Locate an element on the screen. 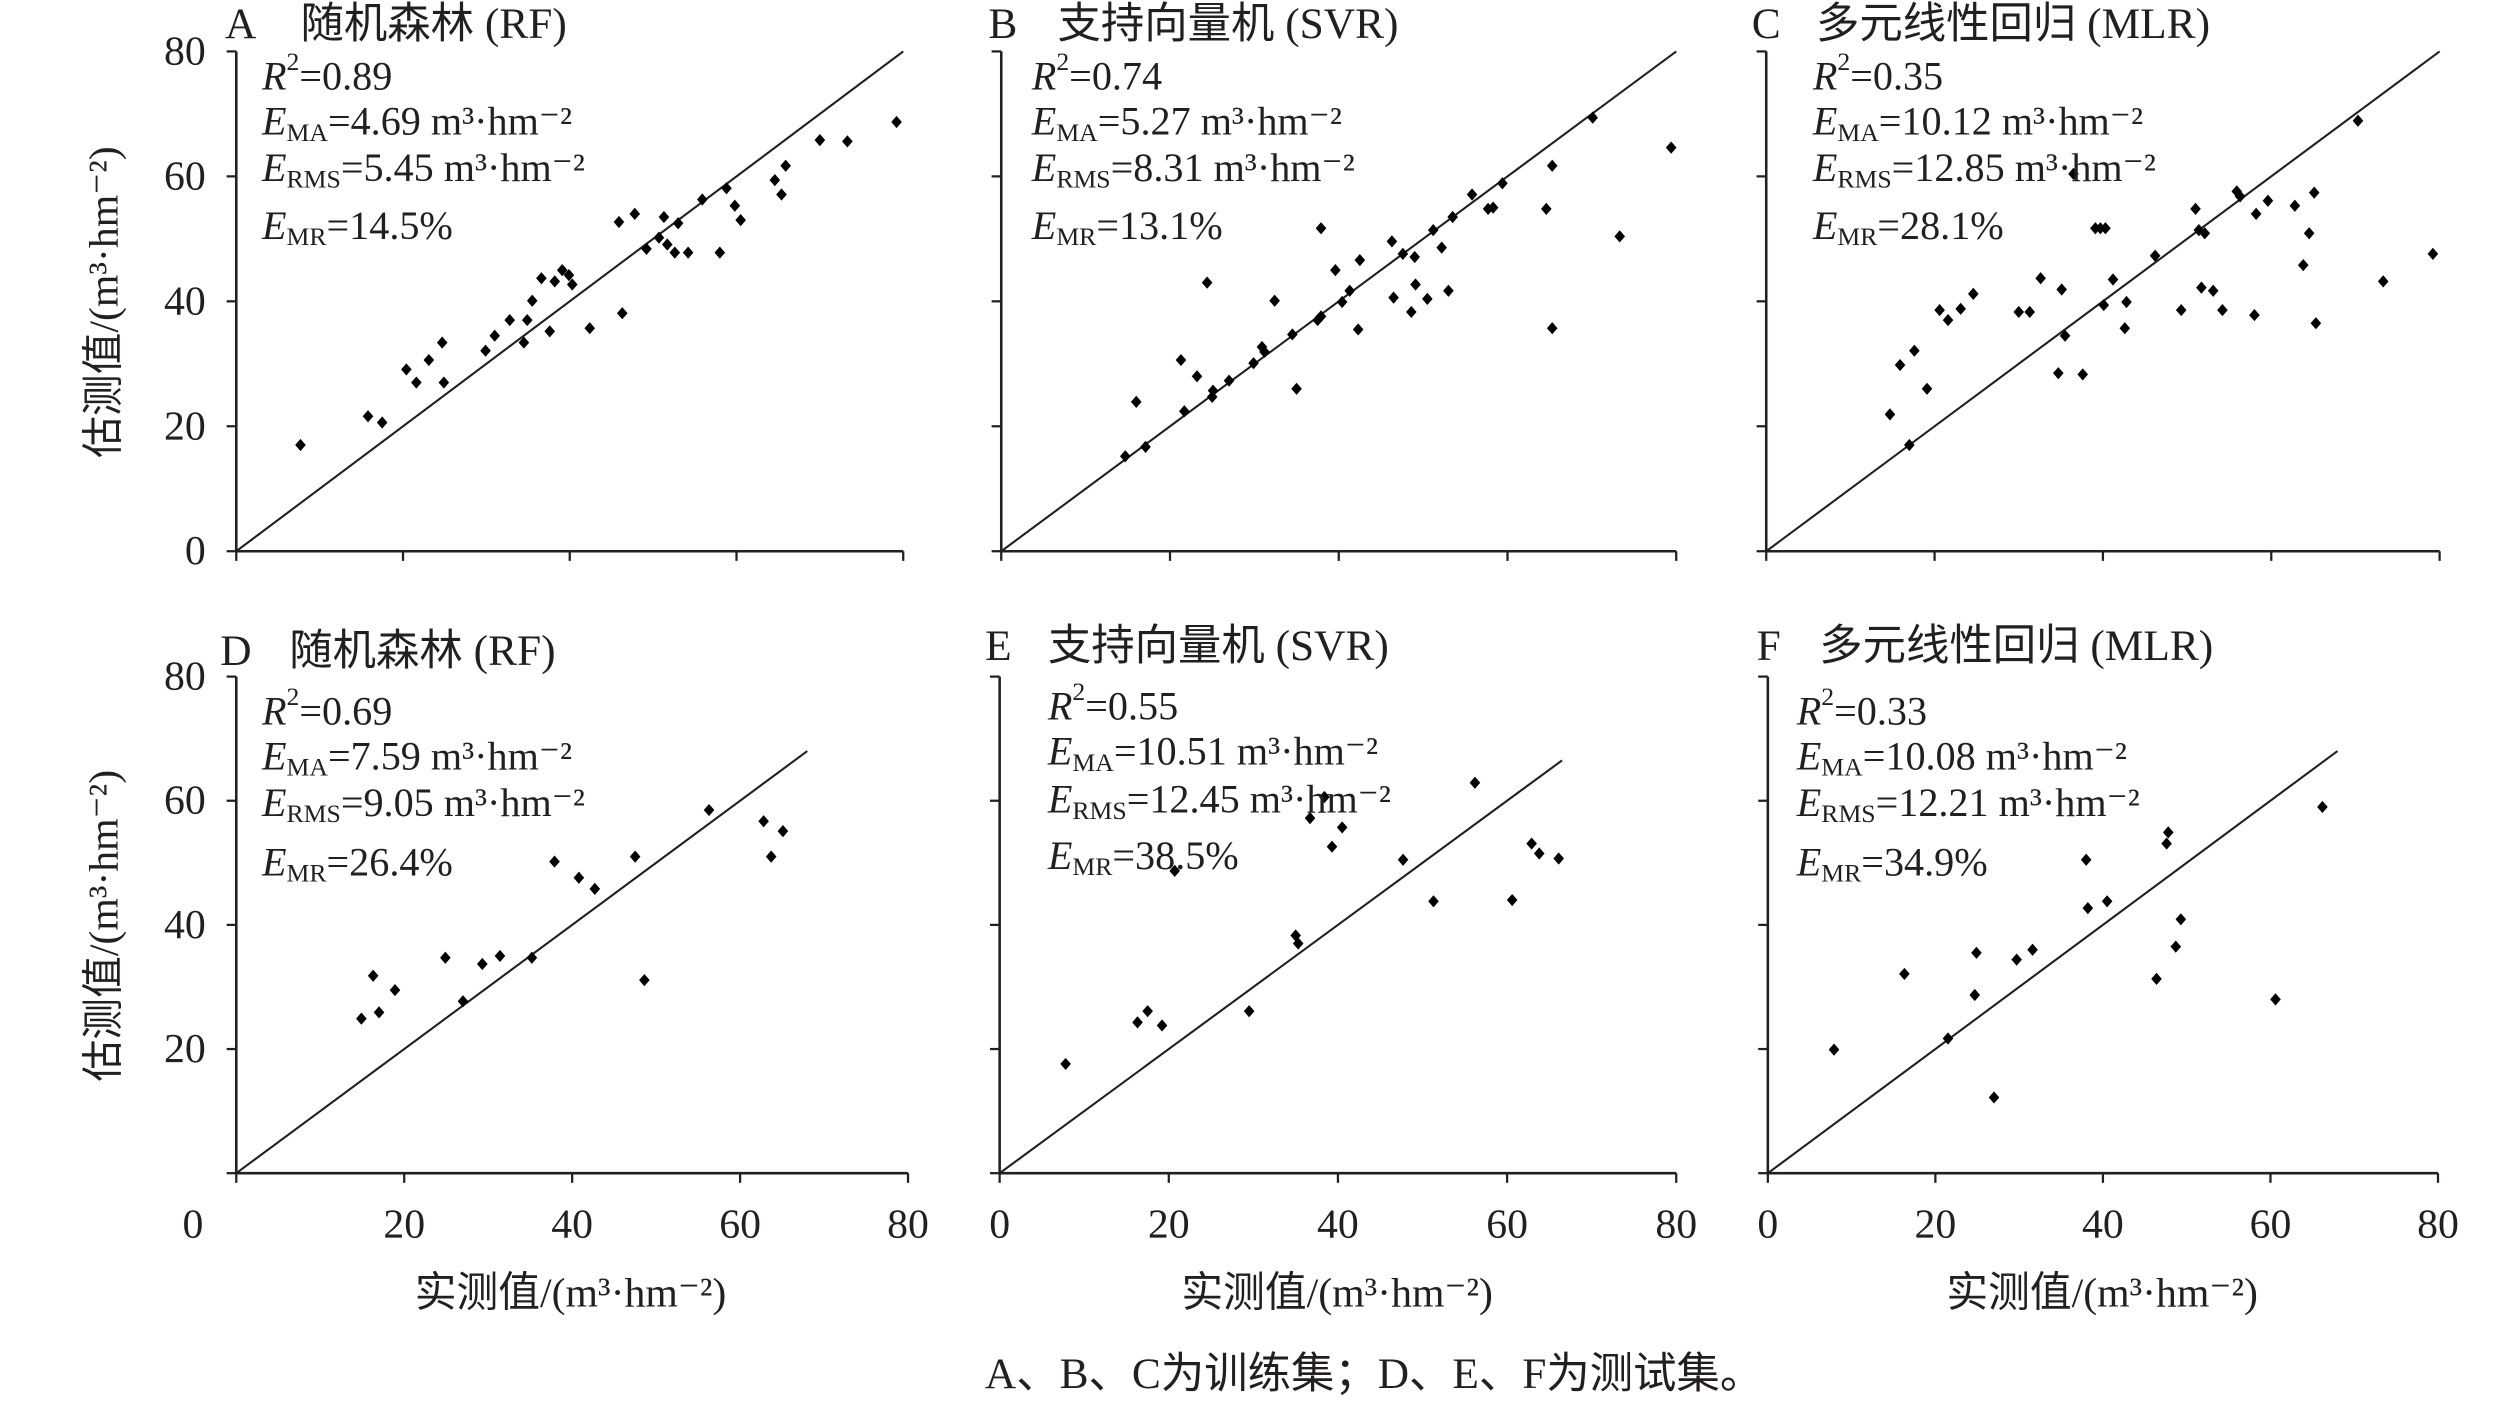 The width and height of the screenshot is (2520, 1403). stat-r2: R2=0.55 is located at coordinates (1112, 702).